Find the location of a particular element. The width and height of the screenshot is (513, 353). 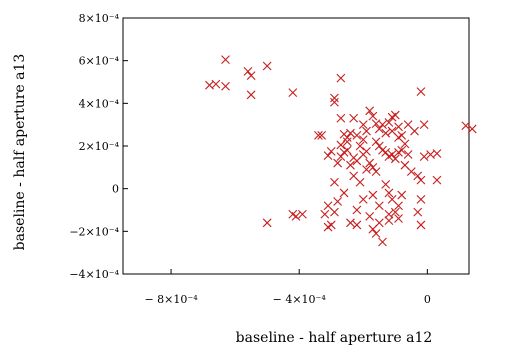

x-tick-label: 0 is located at coordinates (427, 299).